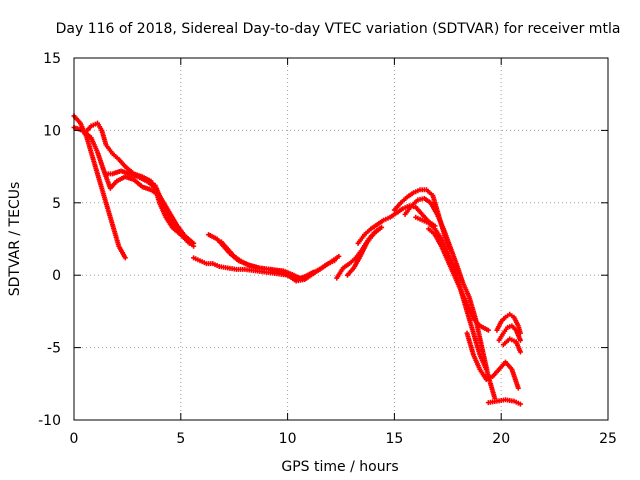 The image size is (640, 480). What do you see at coordinates (54, 349) in the screenshot?
I see `y-tick-label: -5` at bounding box center [54, 349].